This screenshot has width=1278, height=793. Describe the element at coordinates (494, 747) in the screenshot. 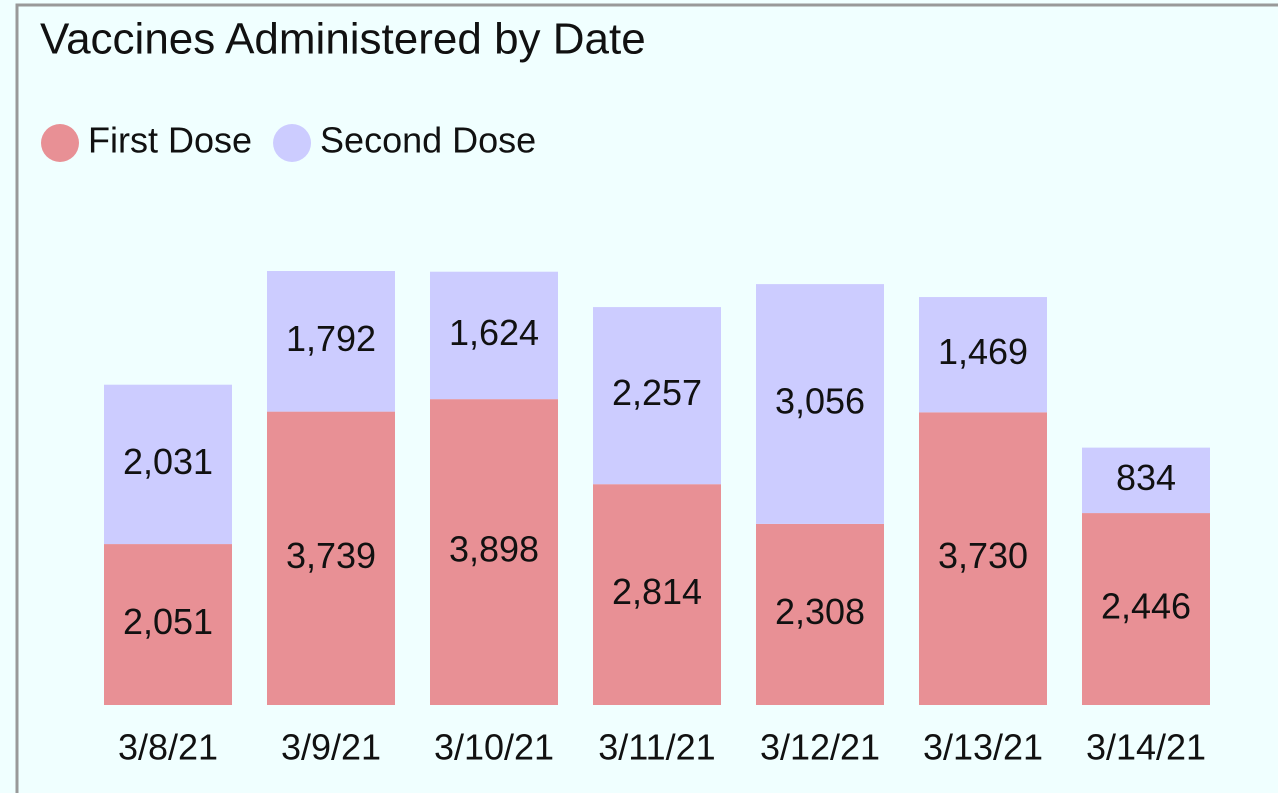

I see `x-tick-label: 3/10/21` at that location.